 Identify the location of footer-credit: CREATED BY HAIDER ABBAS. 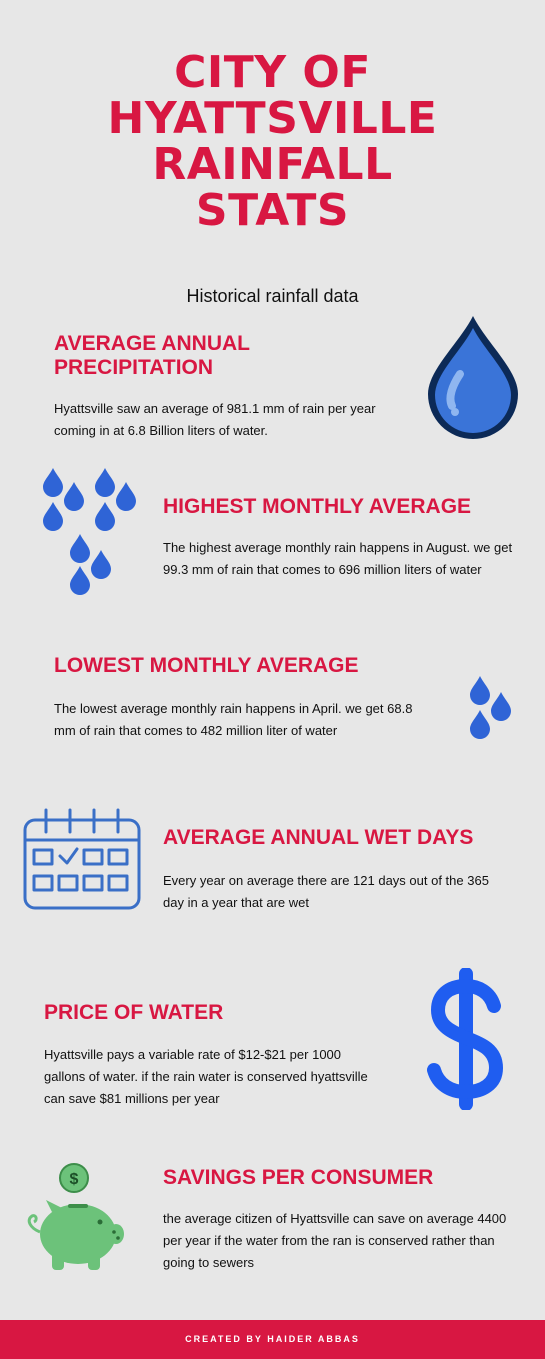
(272, 1339).